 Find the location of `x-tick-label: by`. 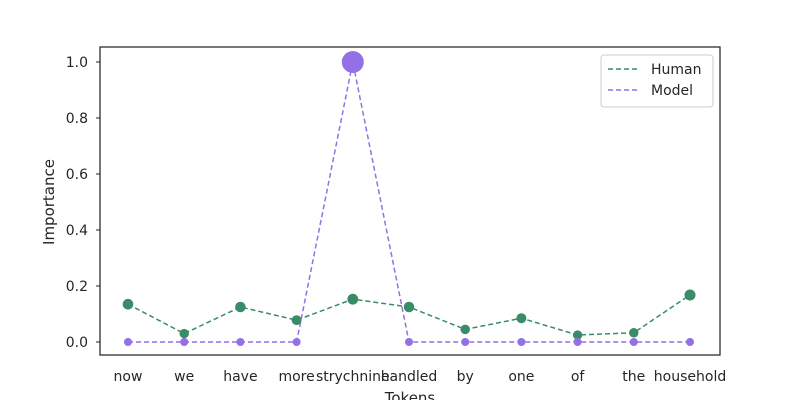

x-tick-label: by is located at coordinates (465, 377).